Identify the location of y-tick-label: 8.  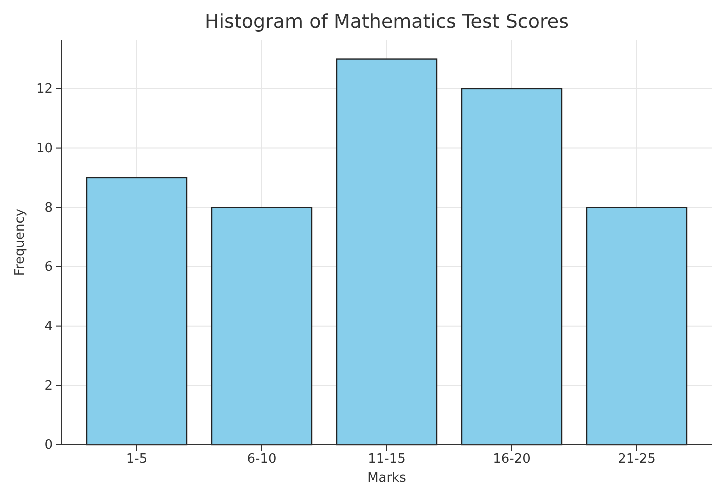
(48, 208).